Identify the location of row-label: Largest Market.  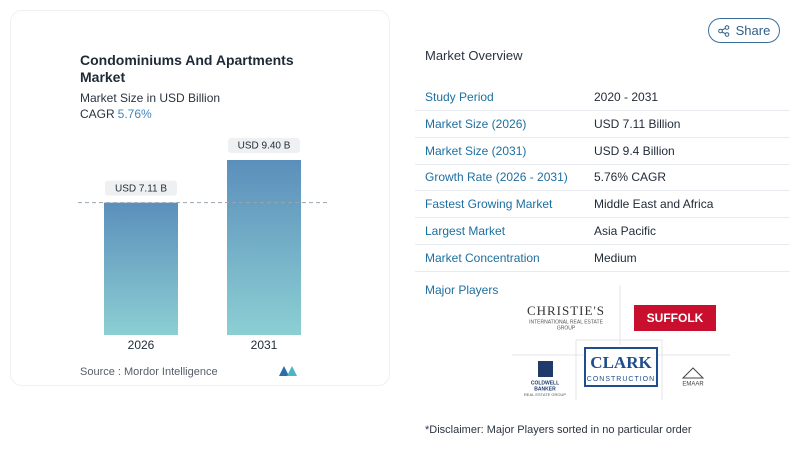
(465, 231).